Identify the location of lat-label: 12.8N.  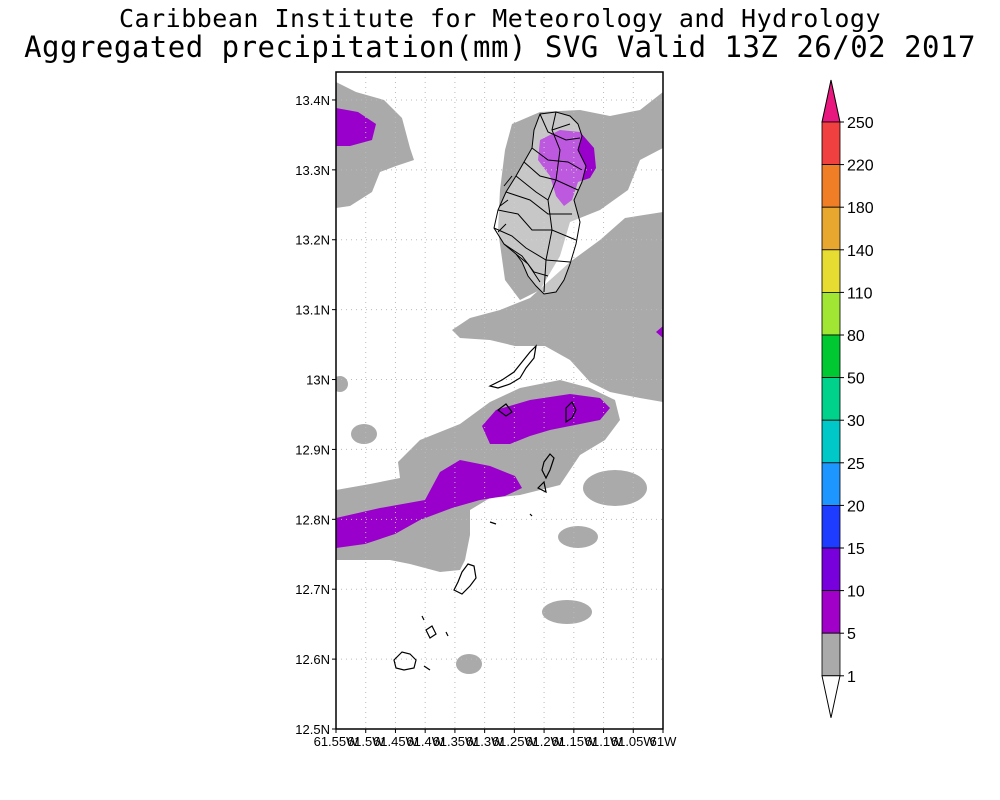
(312, 519).